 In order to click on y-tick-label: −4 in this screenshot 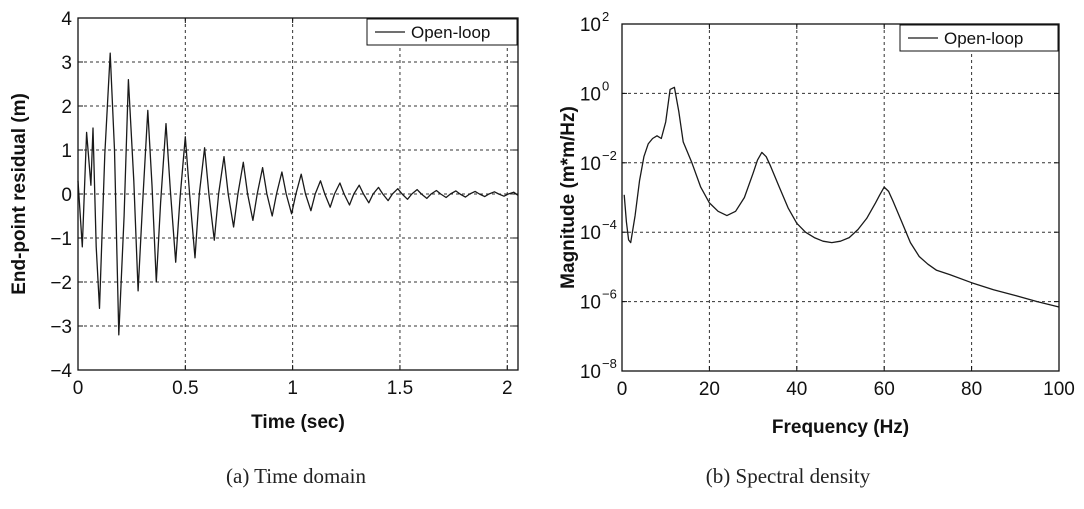, I will do `click(61, 371)`.